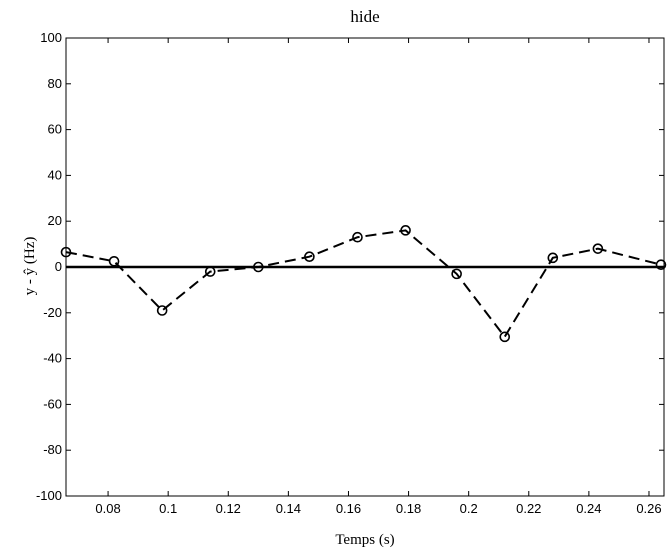 This screenshot has width=667, height=549. Describe the element at coordinates (408, 508) in the screenshot. I see `x-tick-label: 0.18` at that location.